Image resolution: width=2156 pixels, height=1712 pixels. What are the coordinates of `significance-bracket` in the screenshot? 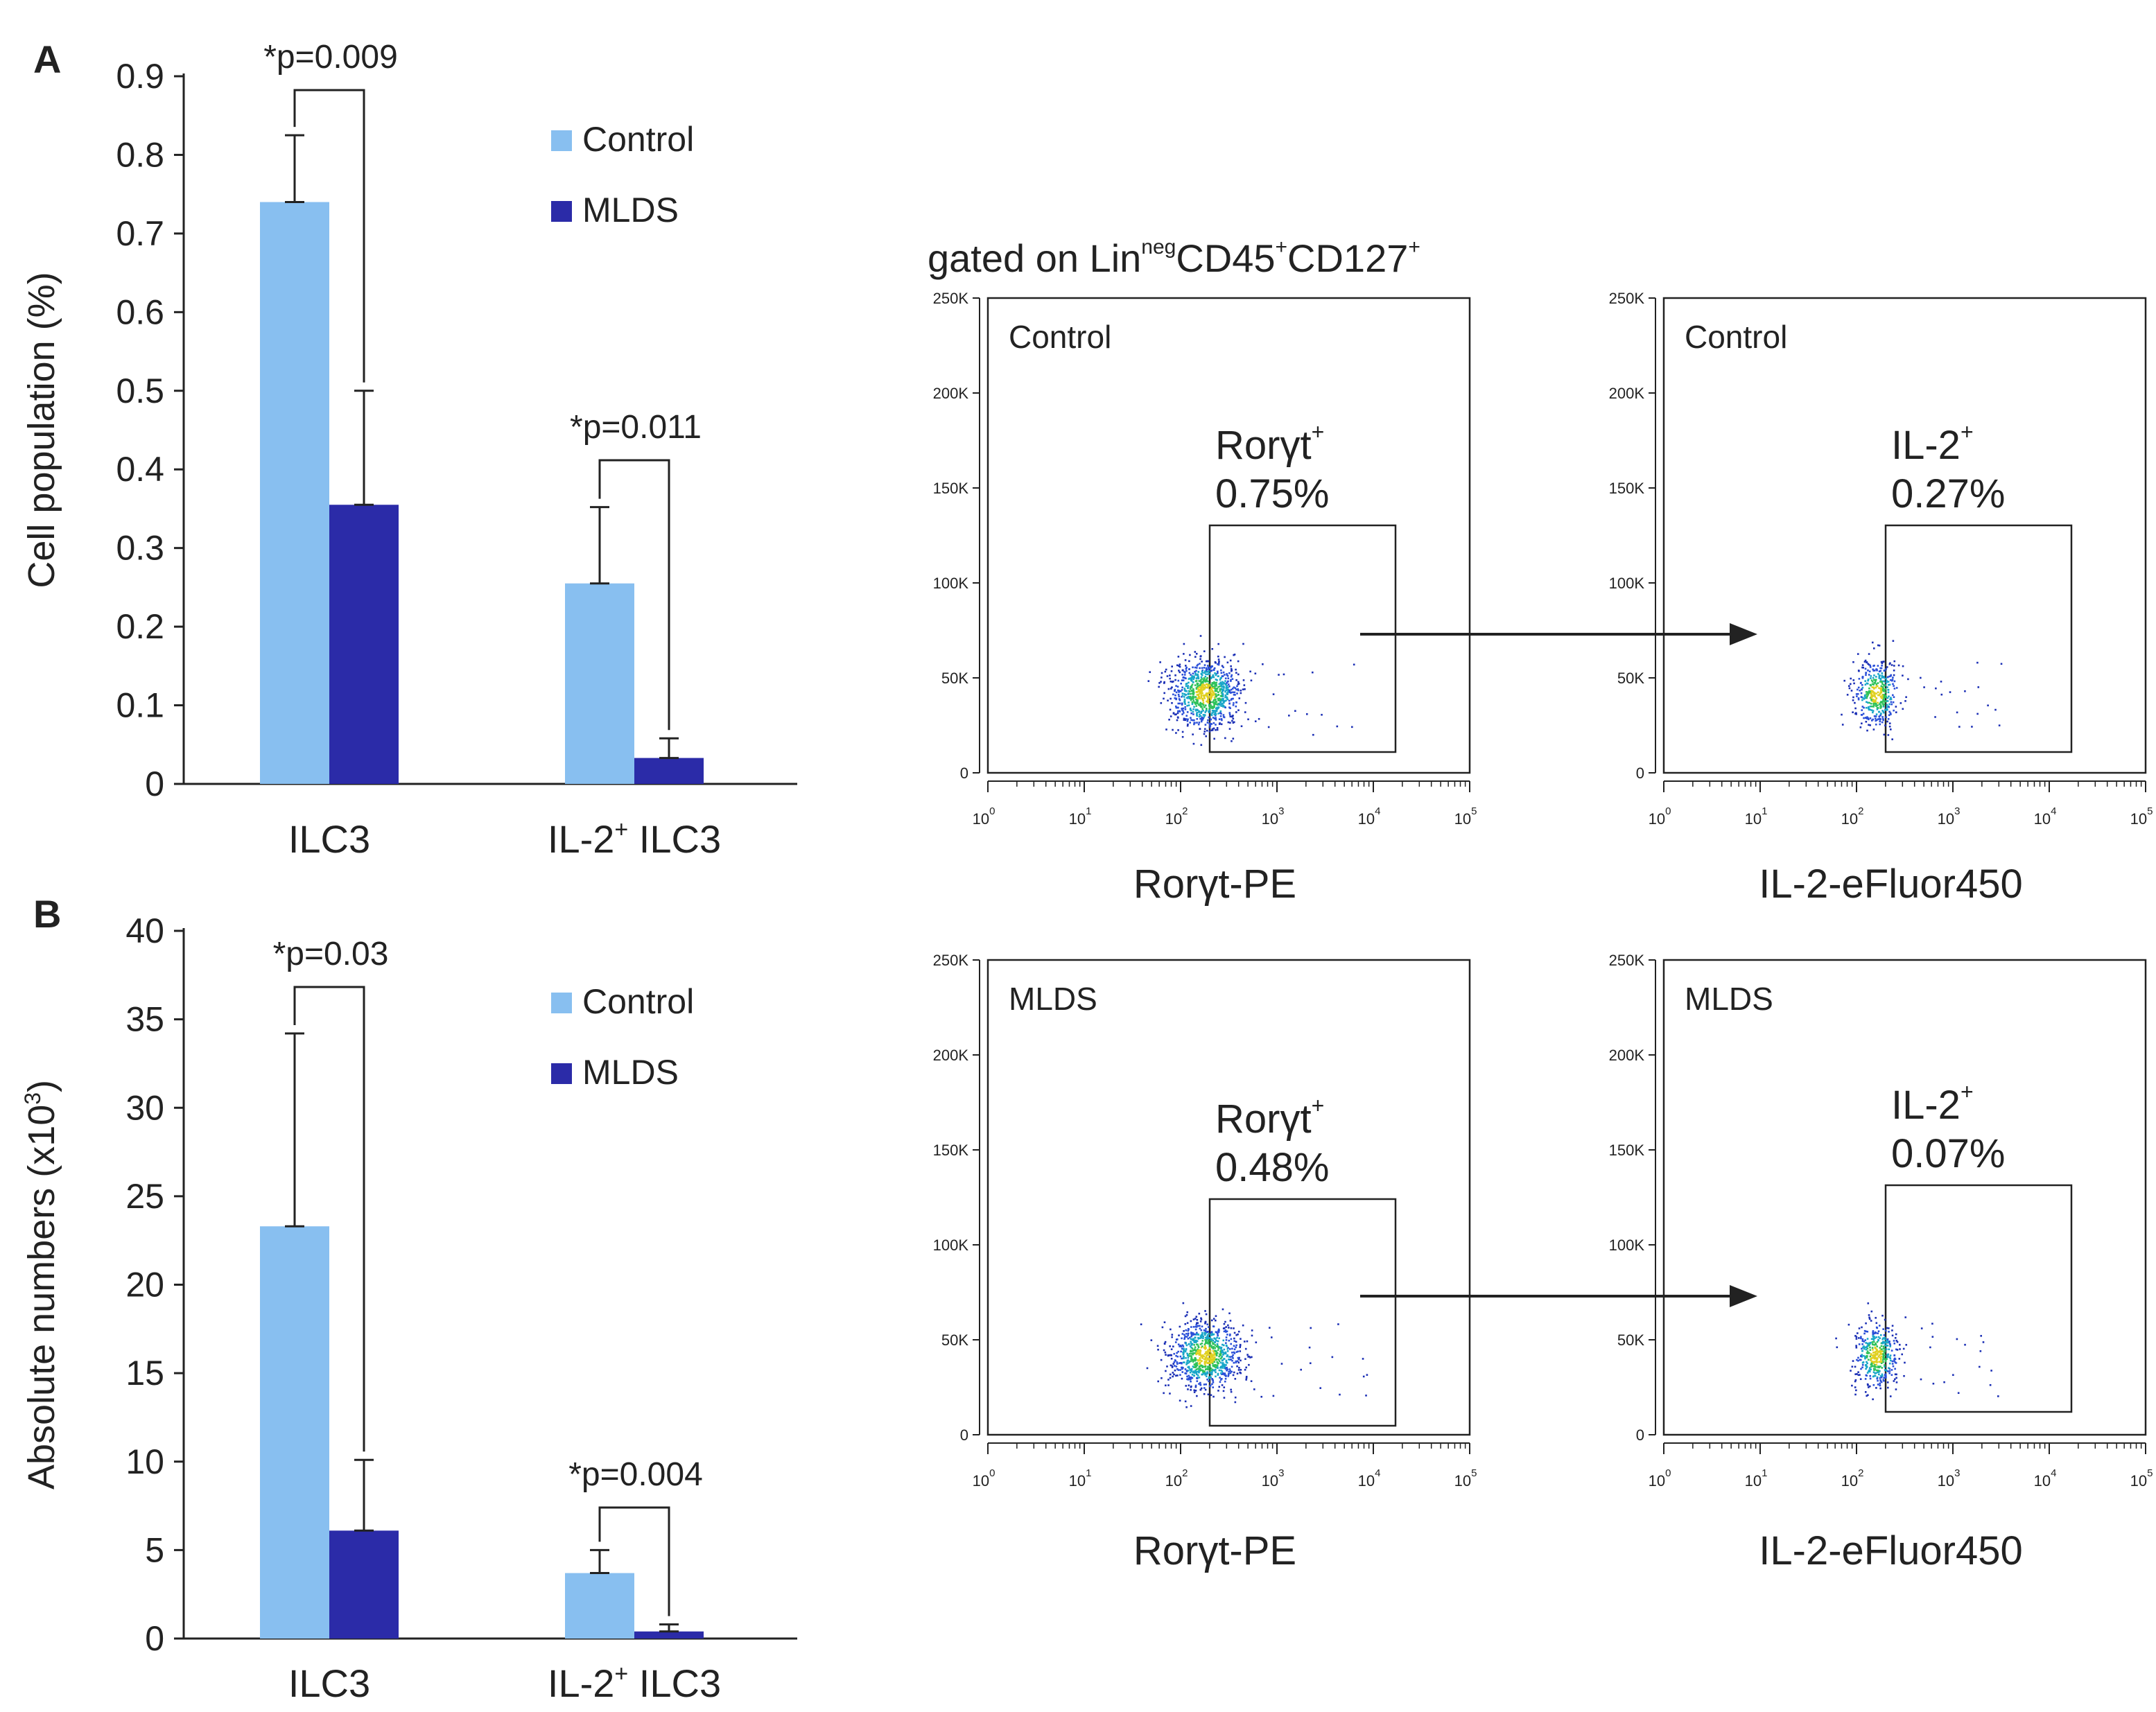 It's located at (634, 1561).